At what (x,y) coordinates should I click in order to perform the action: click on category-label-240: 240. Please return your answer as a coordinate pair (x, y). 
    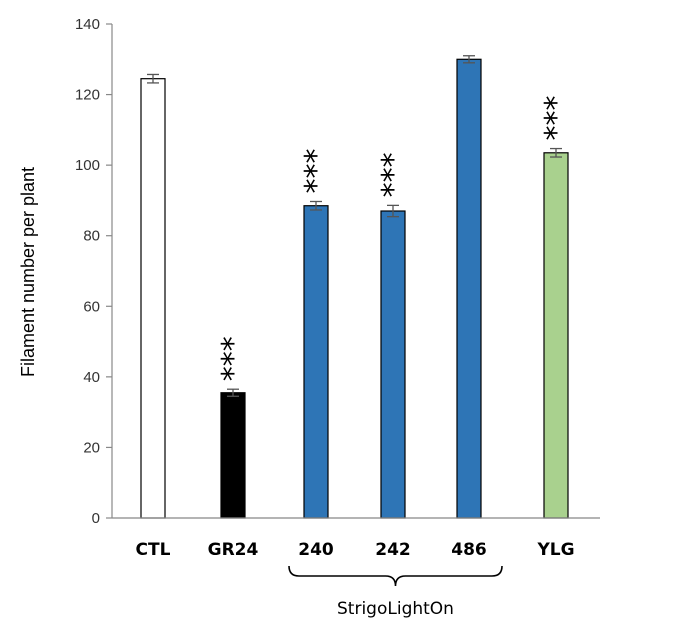
    Looking at the image, I should click on (316, 550).